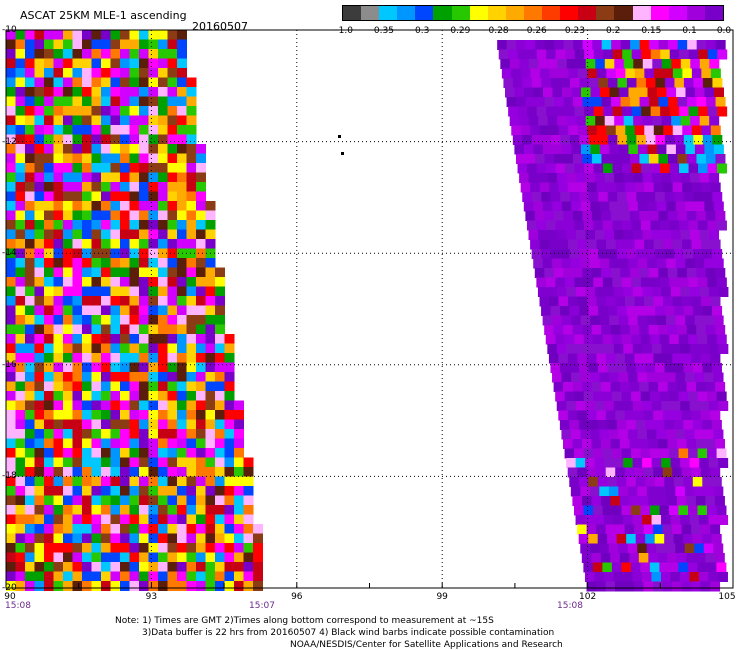 This screenshot has width=740, height=650. What do you see at coordinates (297, 597) in the screenshot?
I see `x-axis-label: 96` at bounding box center [297, 597].